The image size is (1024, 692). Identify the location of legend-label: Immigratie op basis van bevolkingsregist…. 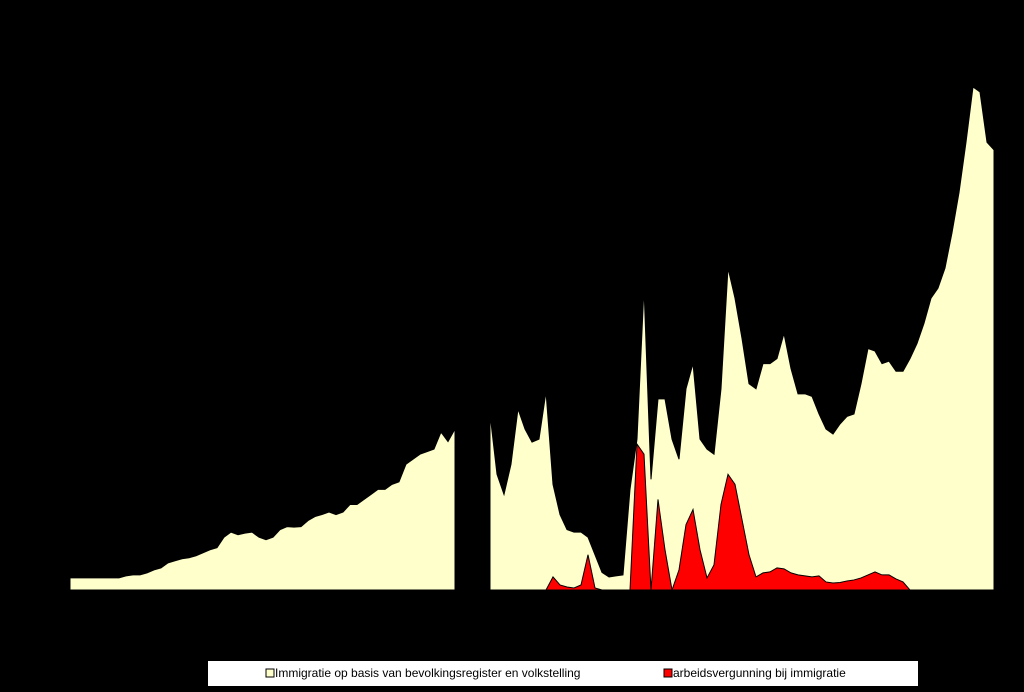
(427, 673).